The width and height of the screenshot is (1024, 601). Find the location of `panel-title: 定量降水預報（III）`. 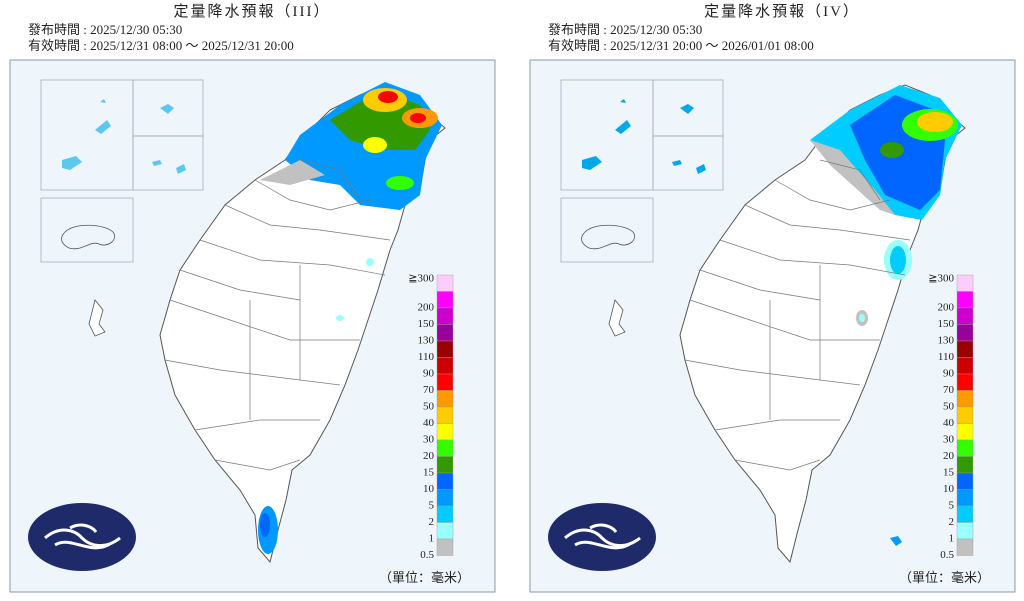

panel-title: 定量降水預報（III） is located at coordinates (252, 11).